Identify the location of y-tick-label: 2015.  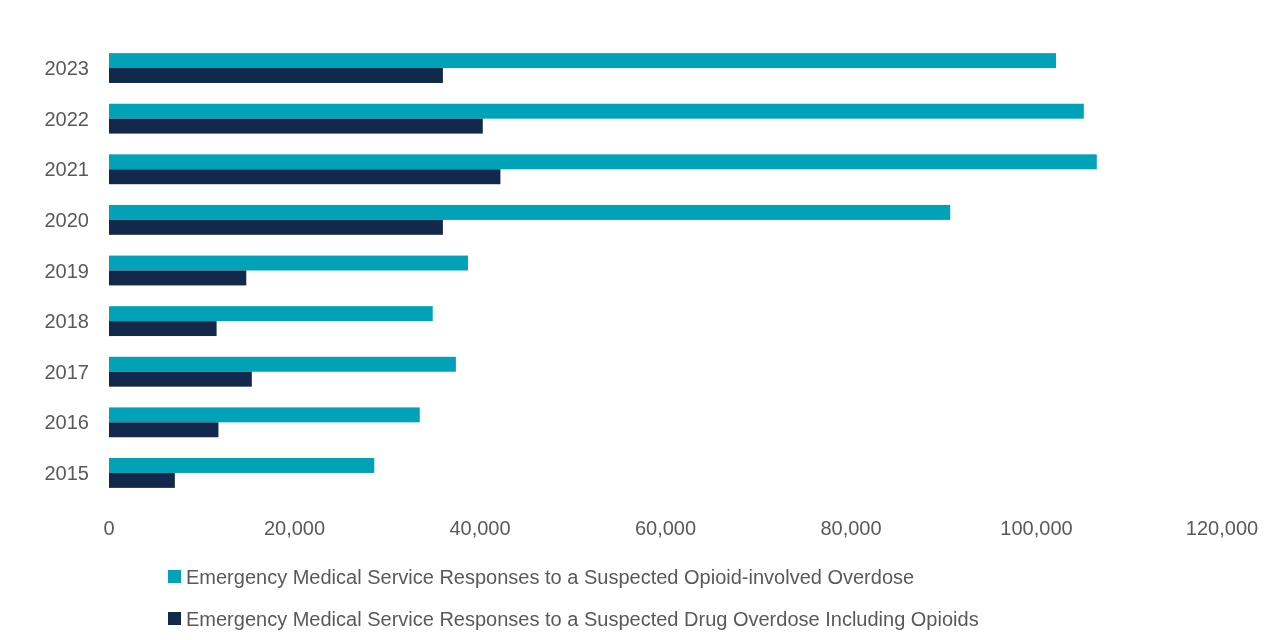
(66, 472).